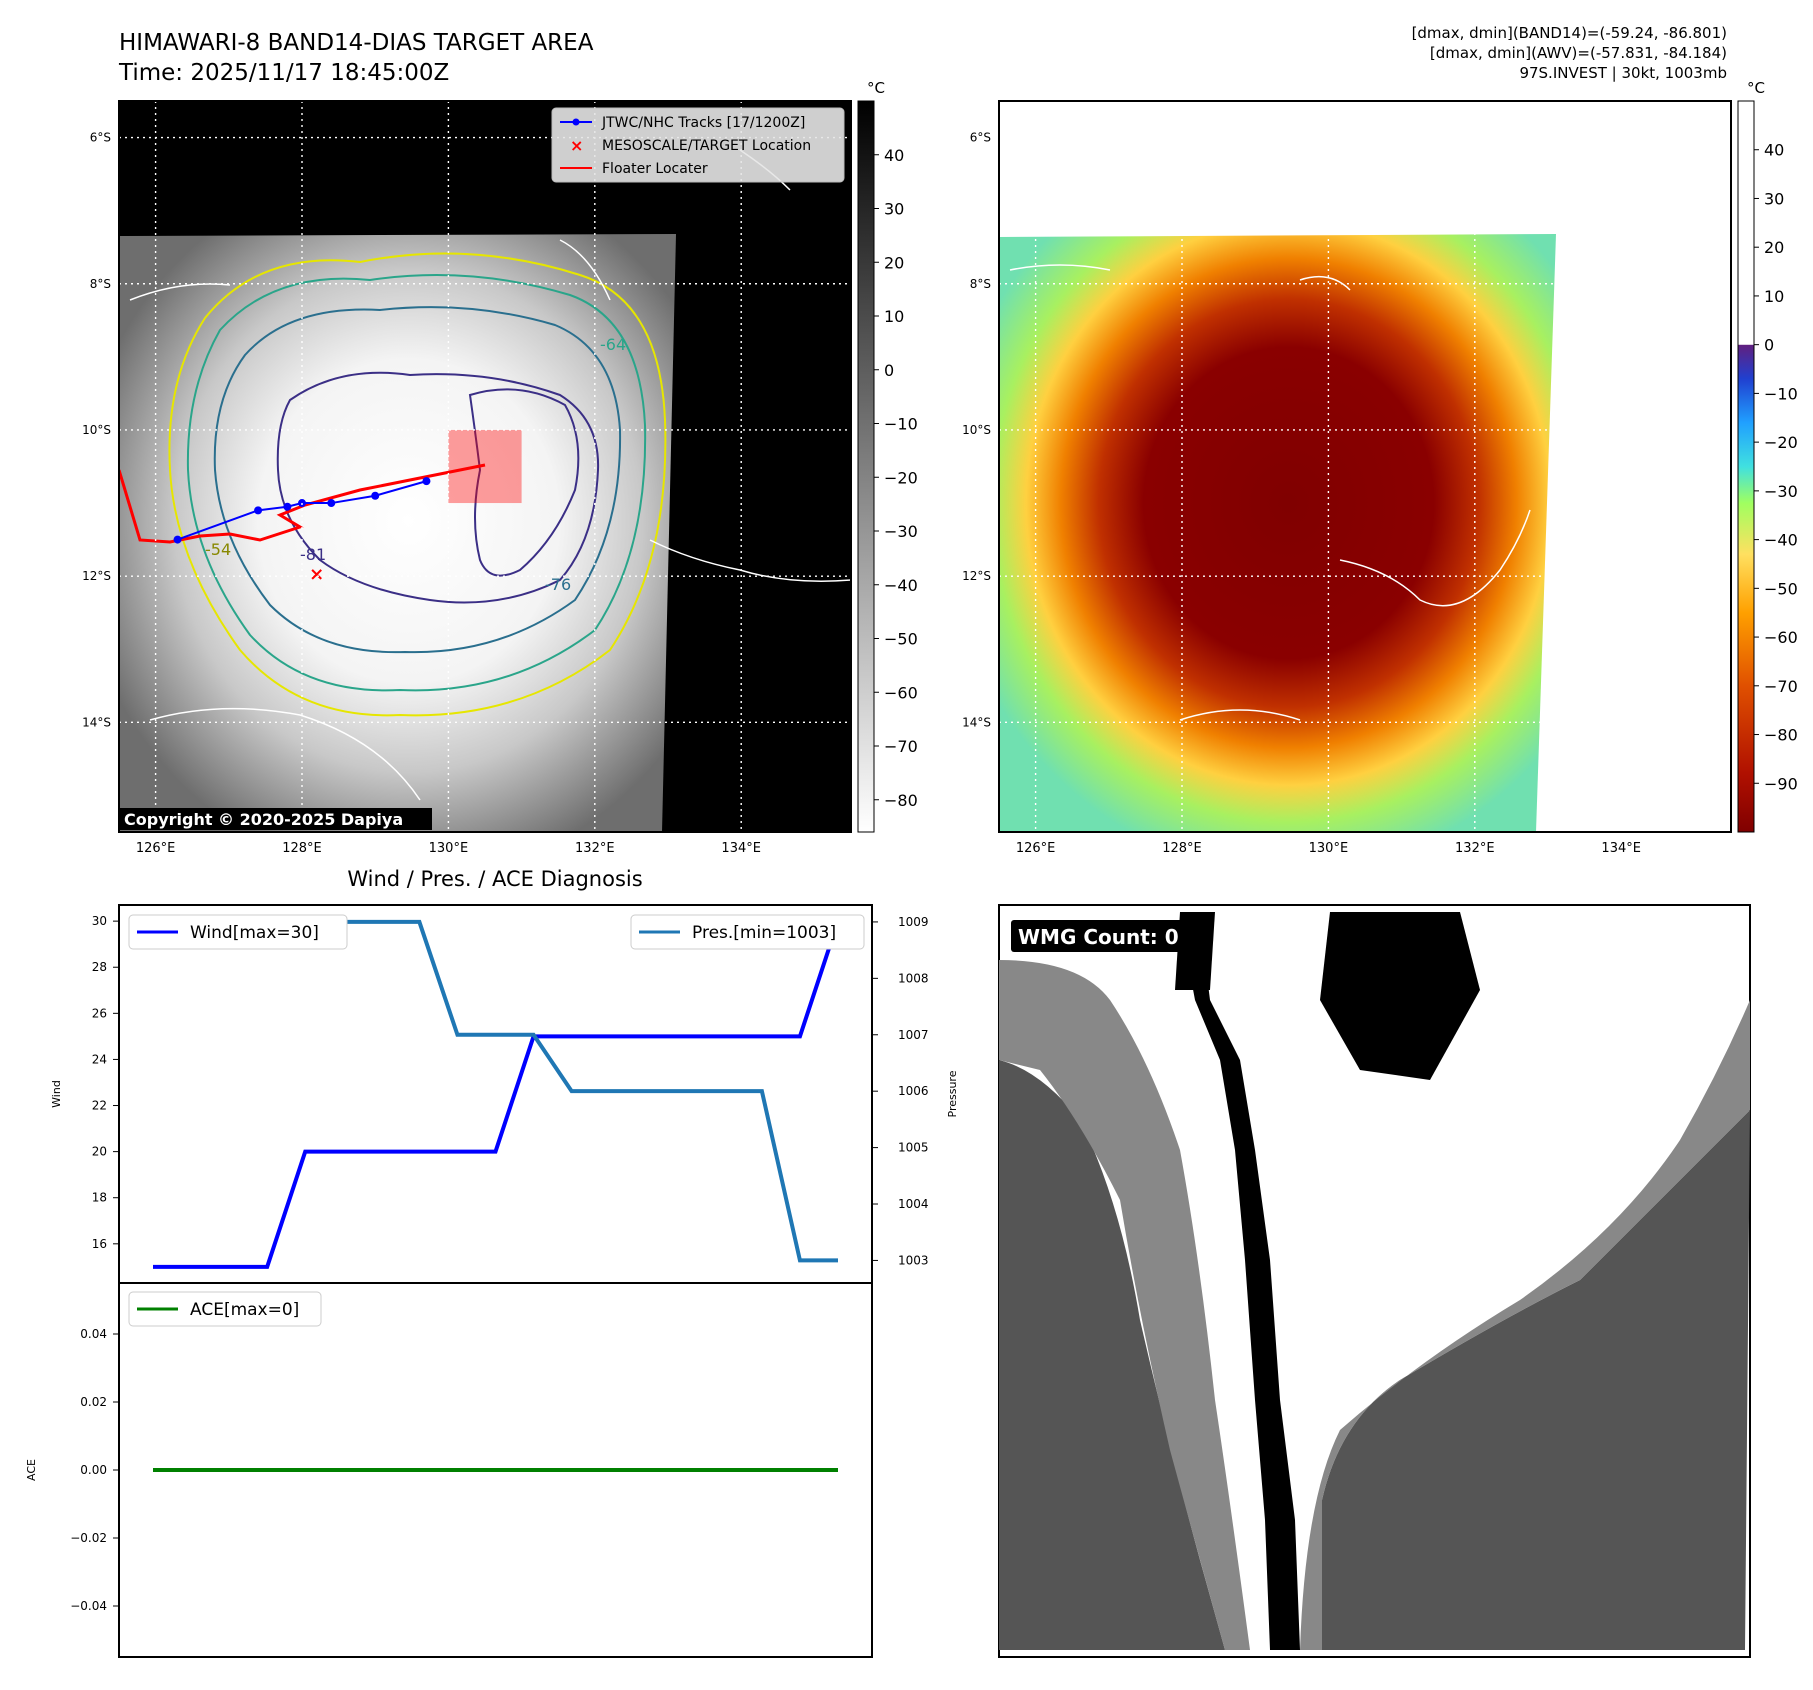  What do you see at coordinates (1578, 53) in the screenshot?
I see `info-awv: [dmax, dmin](AWV)=(-57.831, -84.184)` at bounding box center [1578, 53].